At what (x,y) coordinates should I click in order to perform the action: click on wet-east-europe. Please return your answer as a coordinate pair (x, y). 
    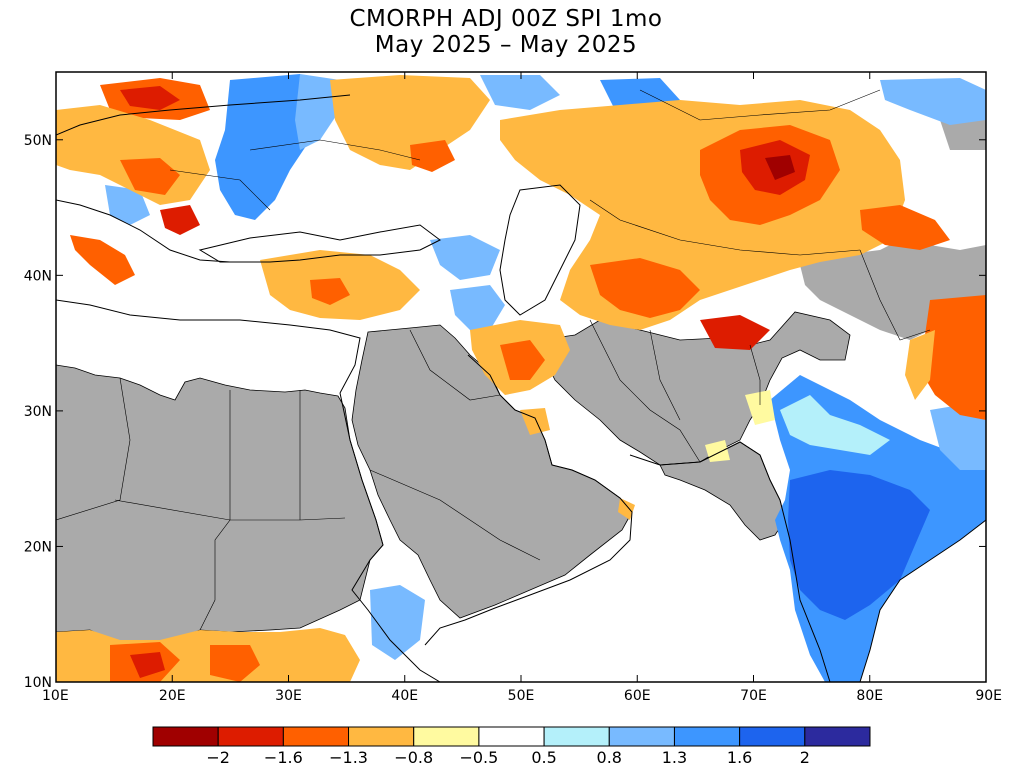
    Looking at the image, I should click on (267, 147).